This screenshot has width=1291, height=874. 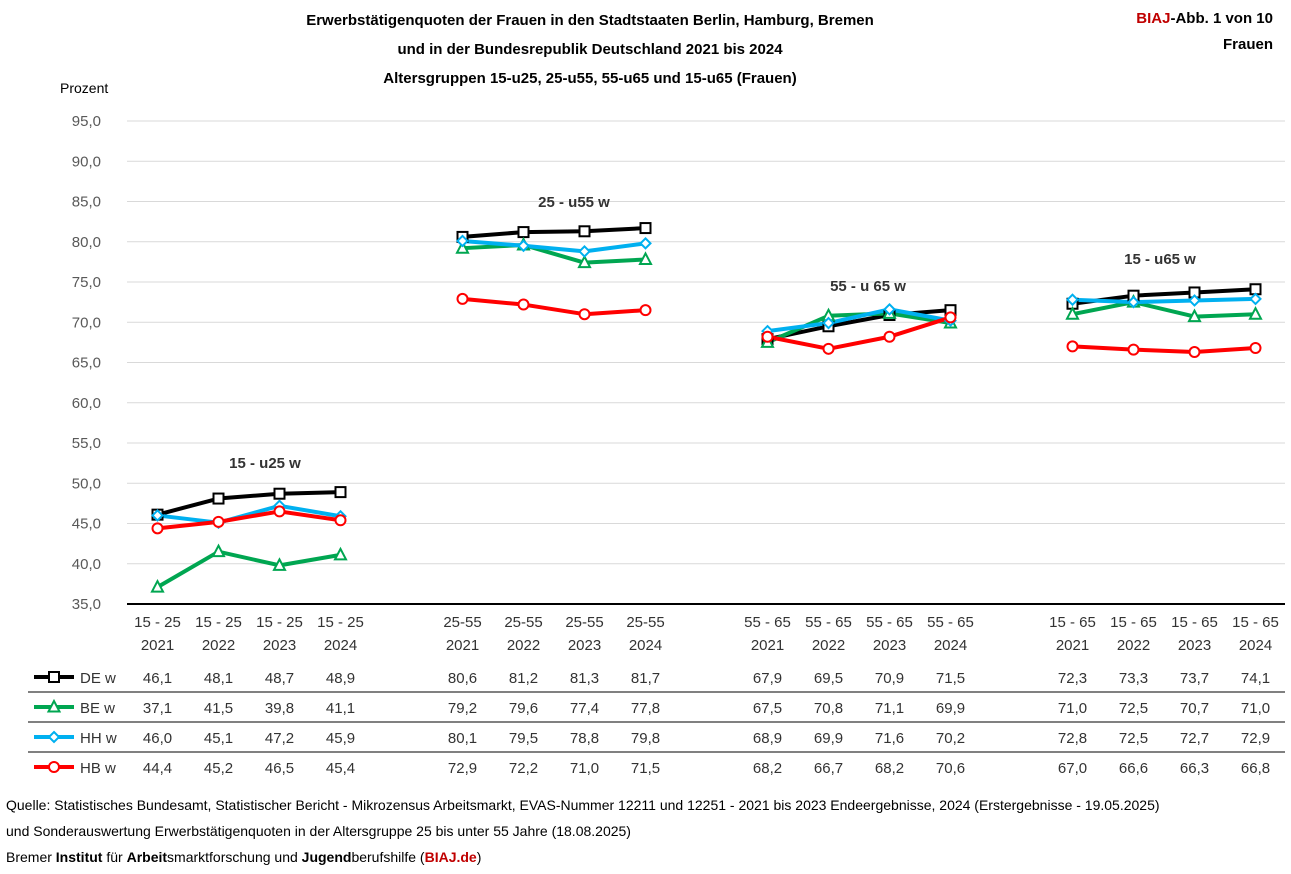 What do you see at coordinates (1194, 738) in the screenshot?
I see `data-table-cell: 72,7` at bounding box center [1194, 738].